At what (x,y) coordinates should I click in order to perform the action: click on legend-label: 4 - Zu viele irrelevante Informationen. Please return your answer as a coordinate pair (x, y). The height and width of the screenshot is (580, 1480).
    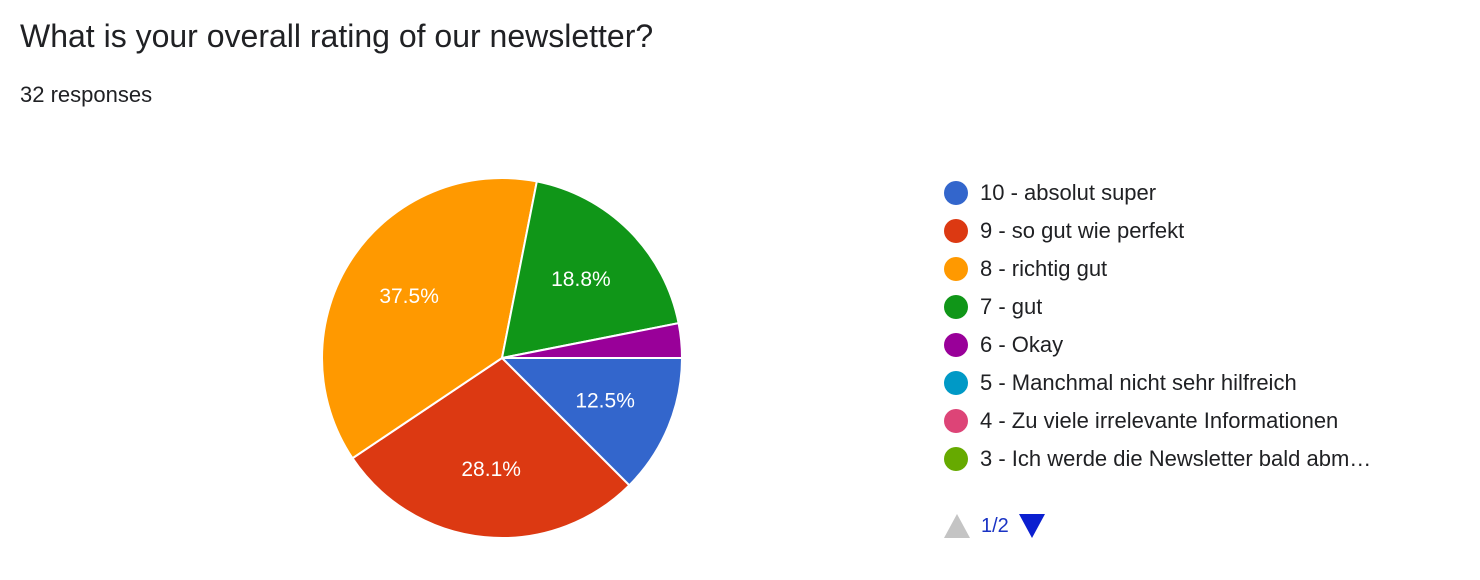
    Looking at the image, I should click on (1159, 420).